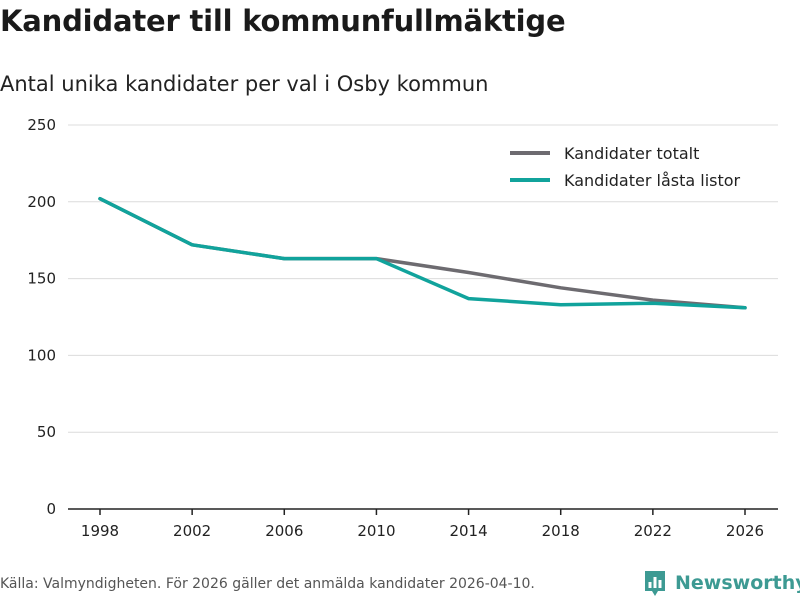  What do you see at coordinates (652, 180) in the screenshot?
I see `legend-label: Kandidater låsta listor` at bounding box center [652, 180].